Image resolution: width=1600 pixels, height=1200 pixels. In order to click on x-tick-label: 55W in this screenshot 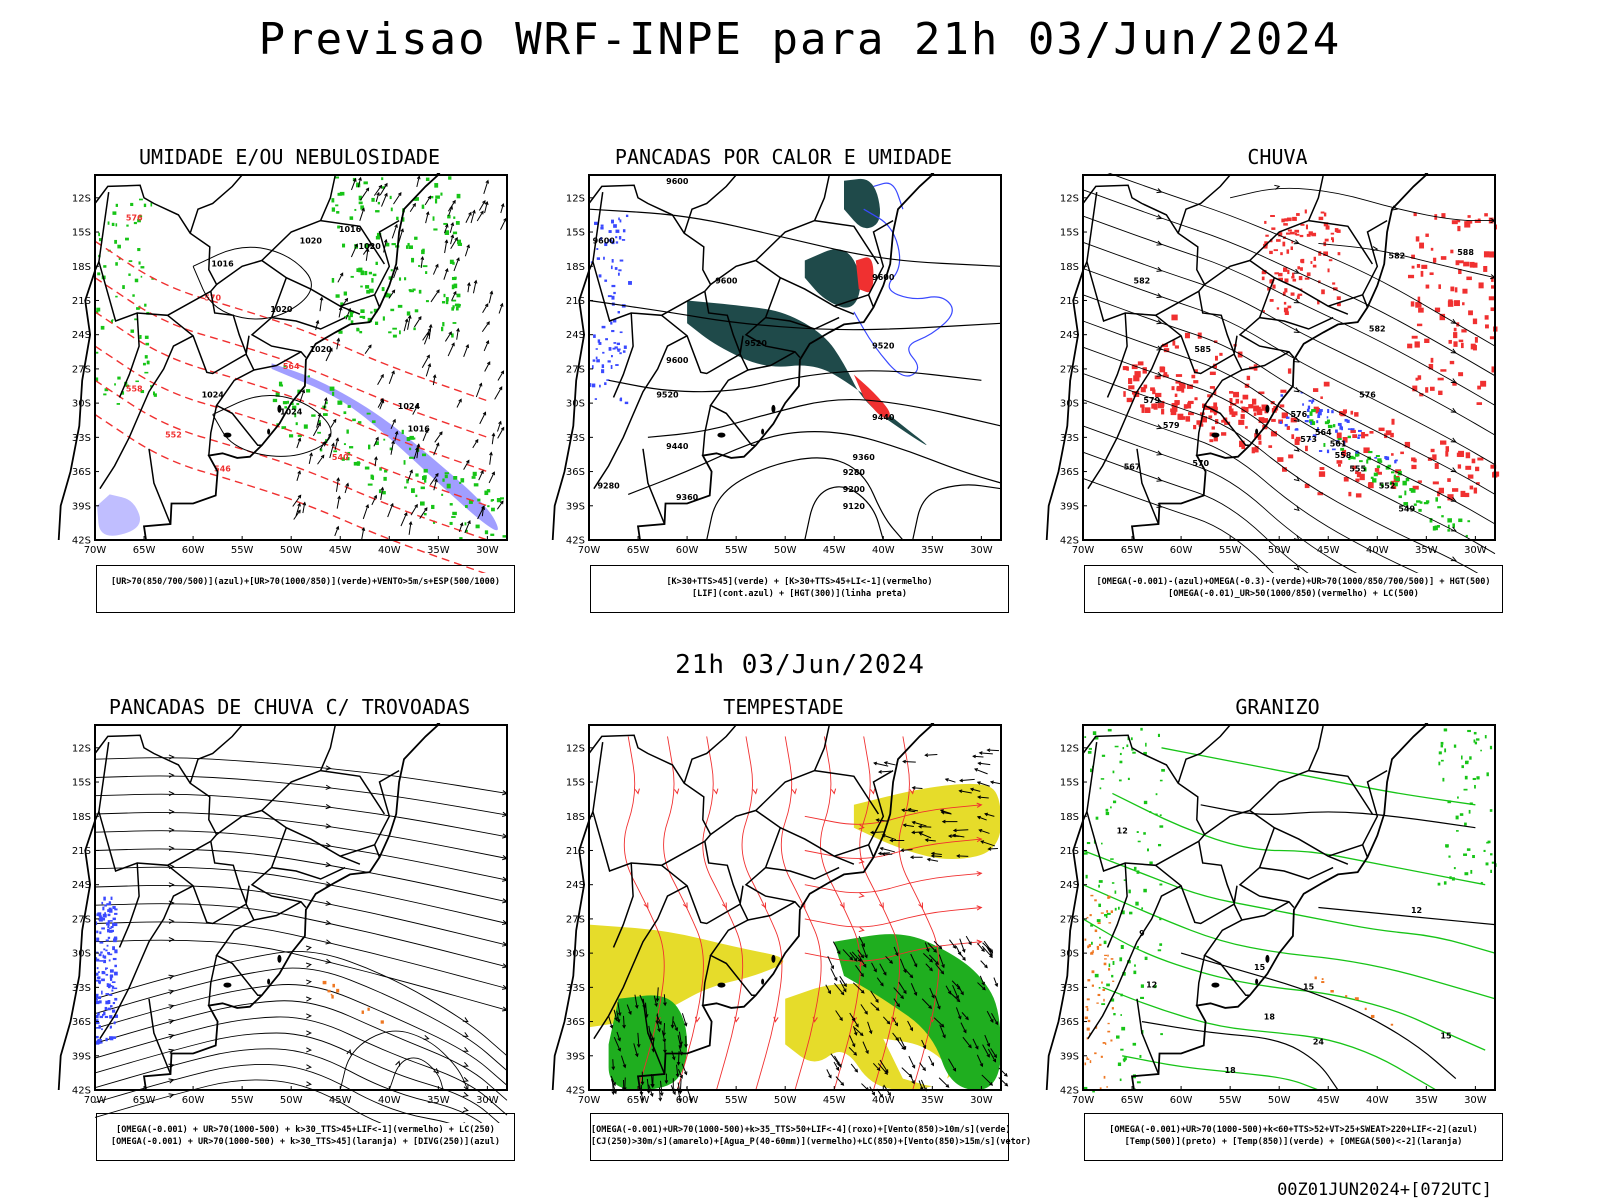, I will do `click(736, 1100)`.